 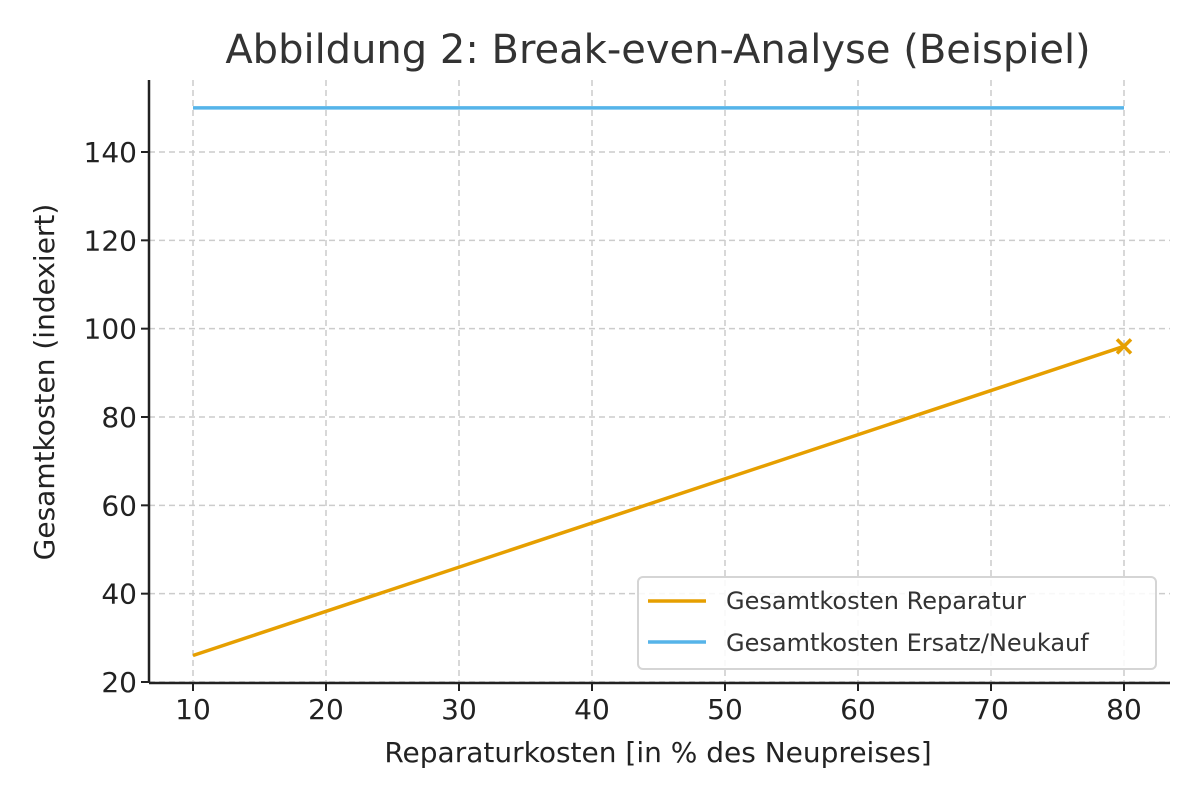 I want to click on x-tick-label: 80, so click(x=1124, y=709).